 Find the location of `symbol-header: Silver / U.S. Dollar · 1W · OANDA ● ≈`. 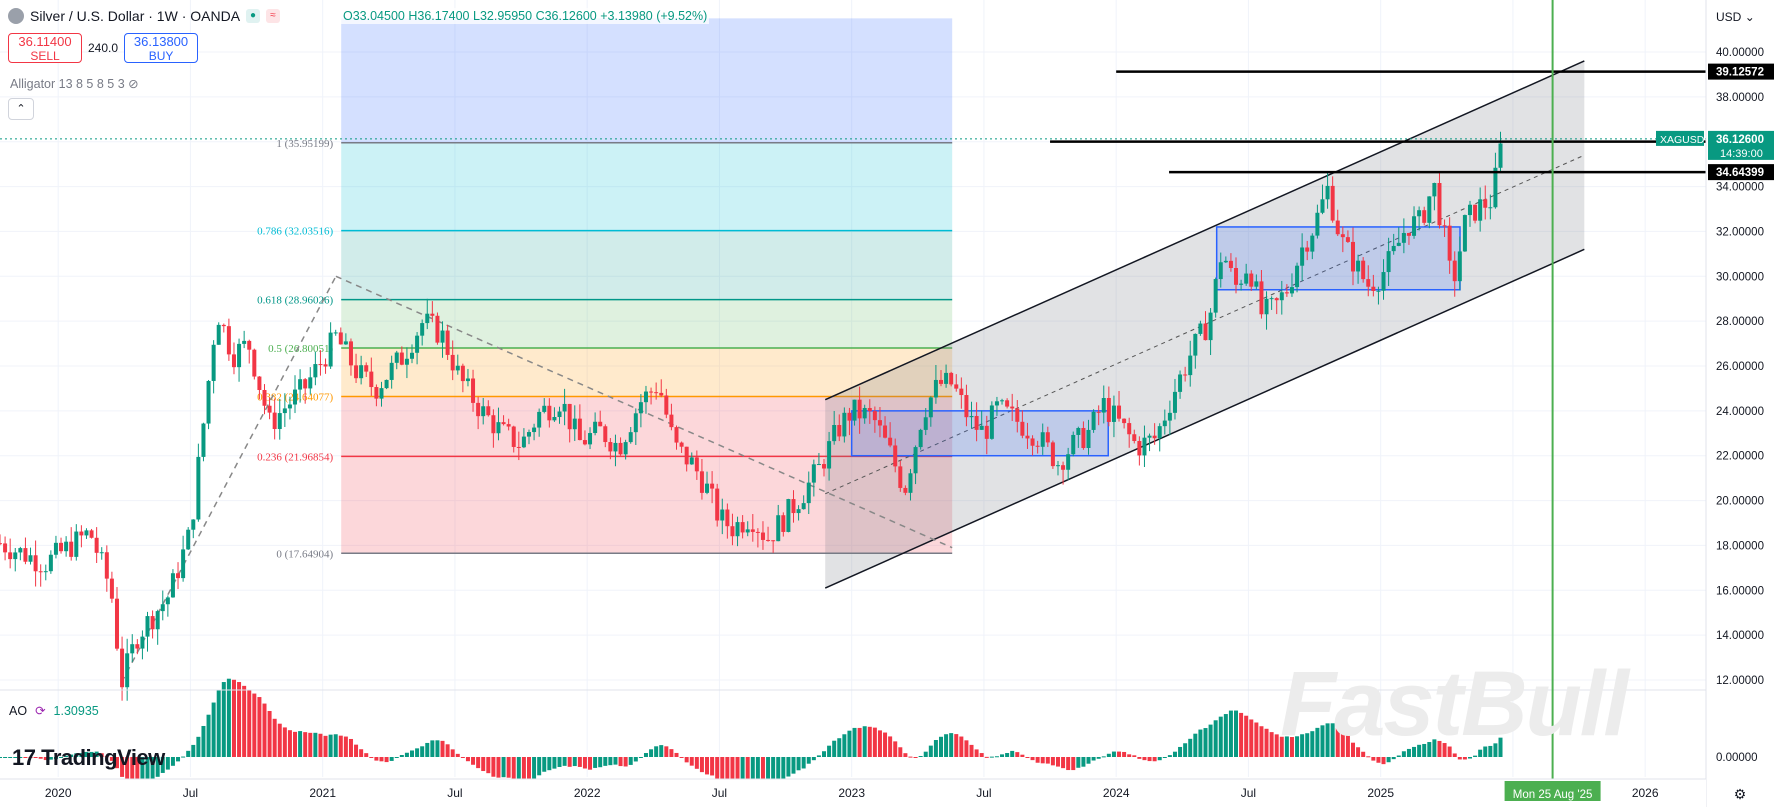

symbol-header: Silver / U.S. Dollar · 1W · OANDA ● ≈ is located at coordinates (144, 16).